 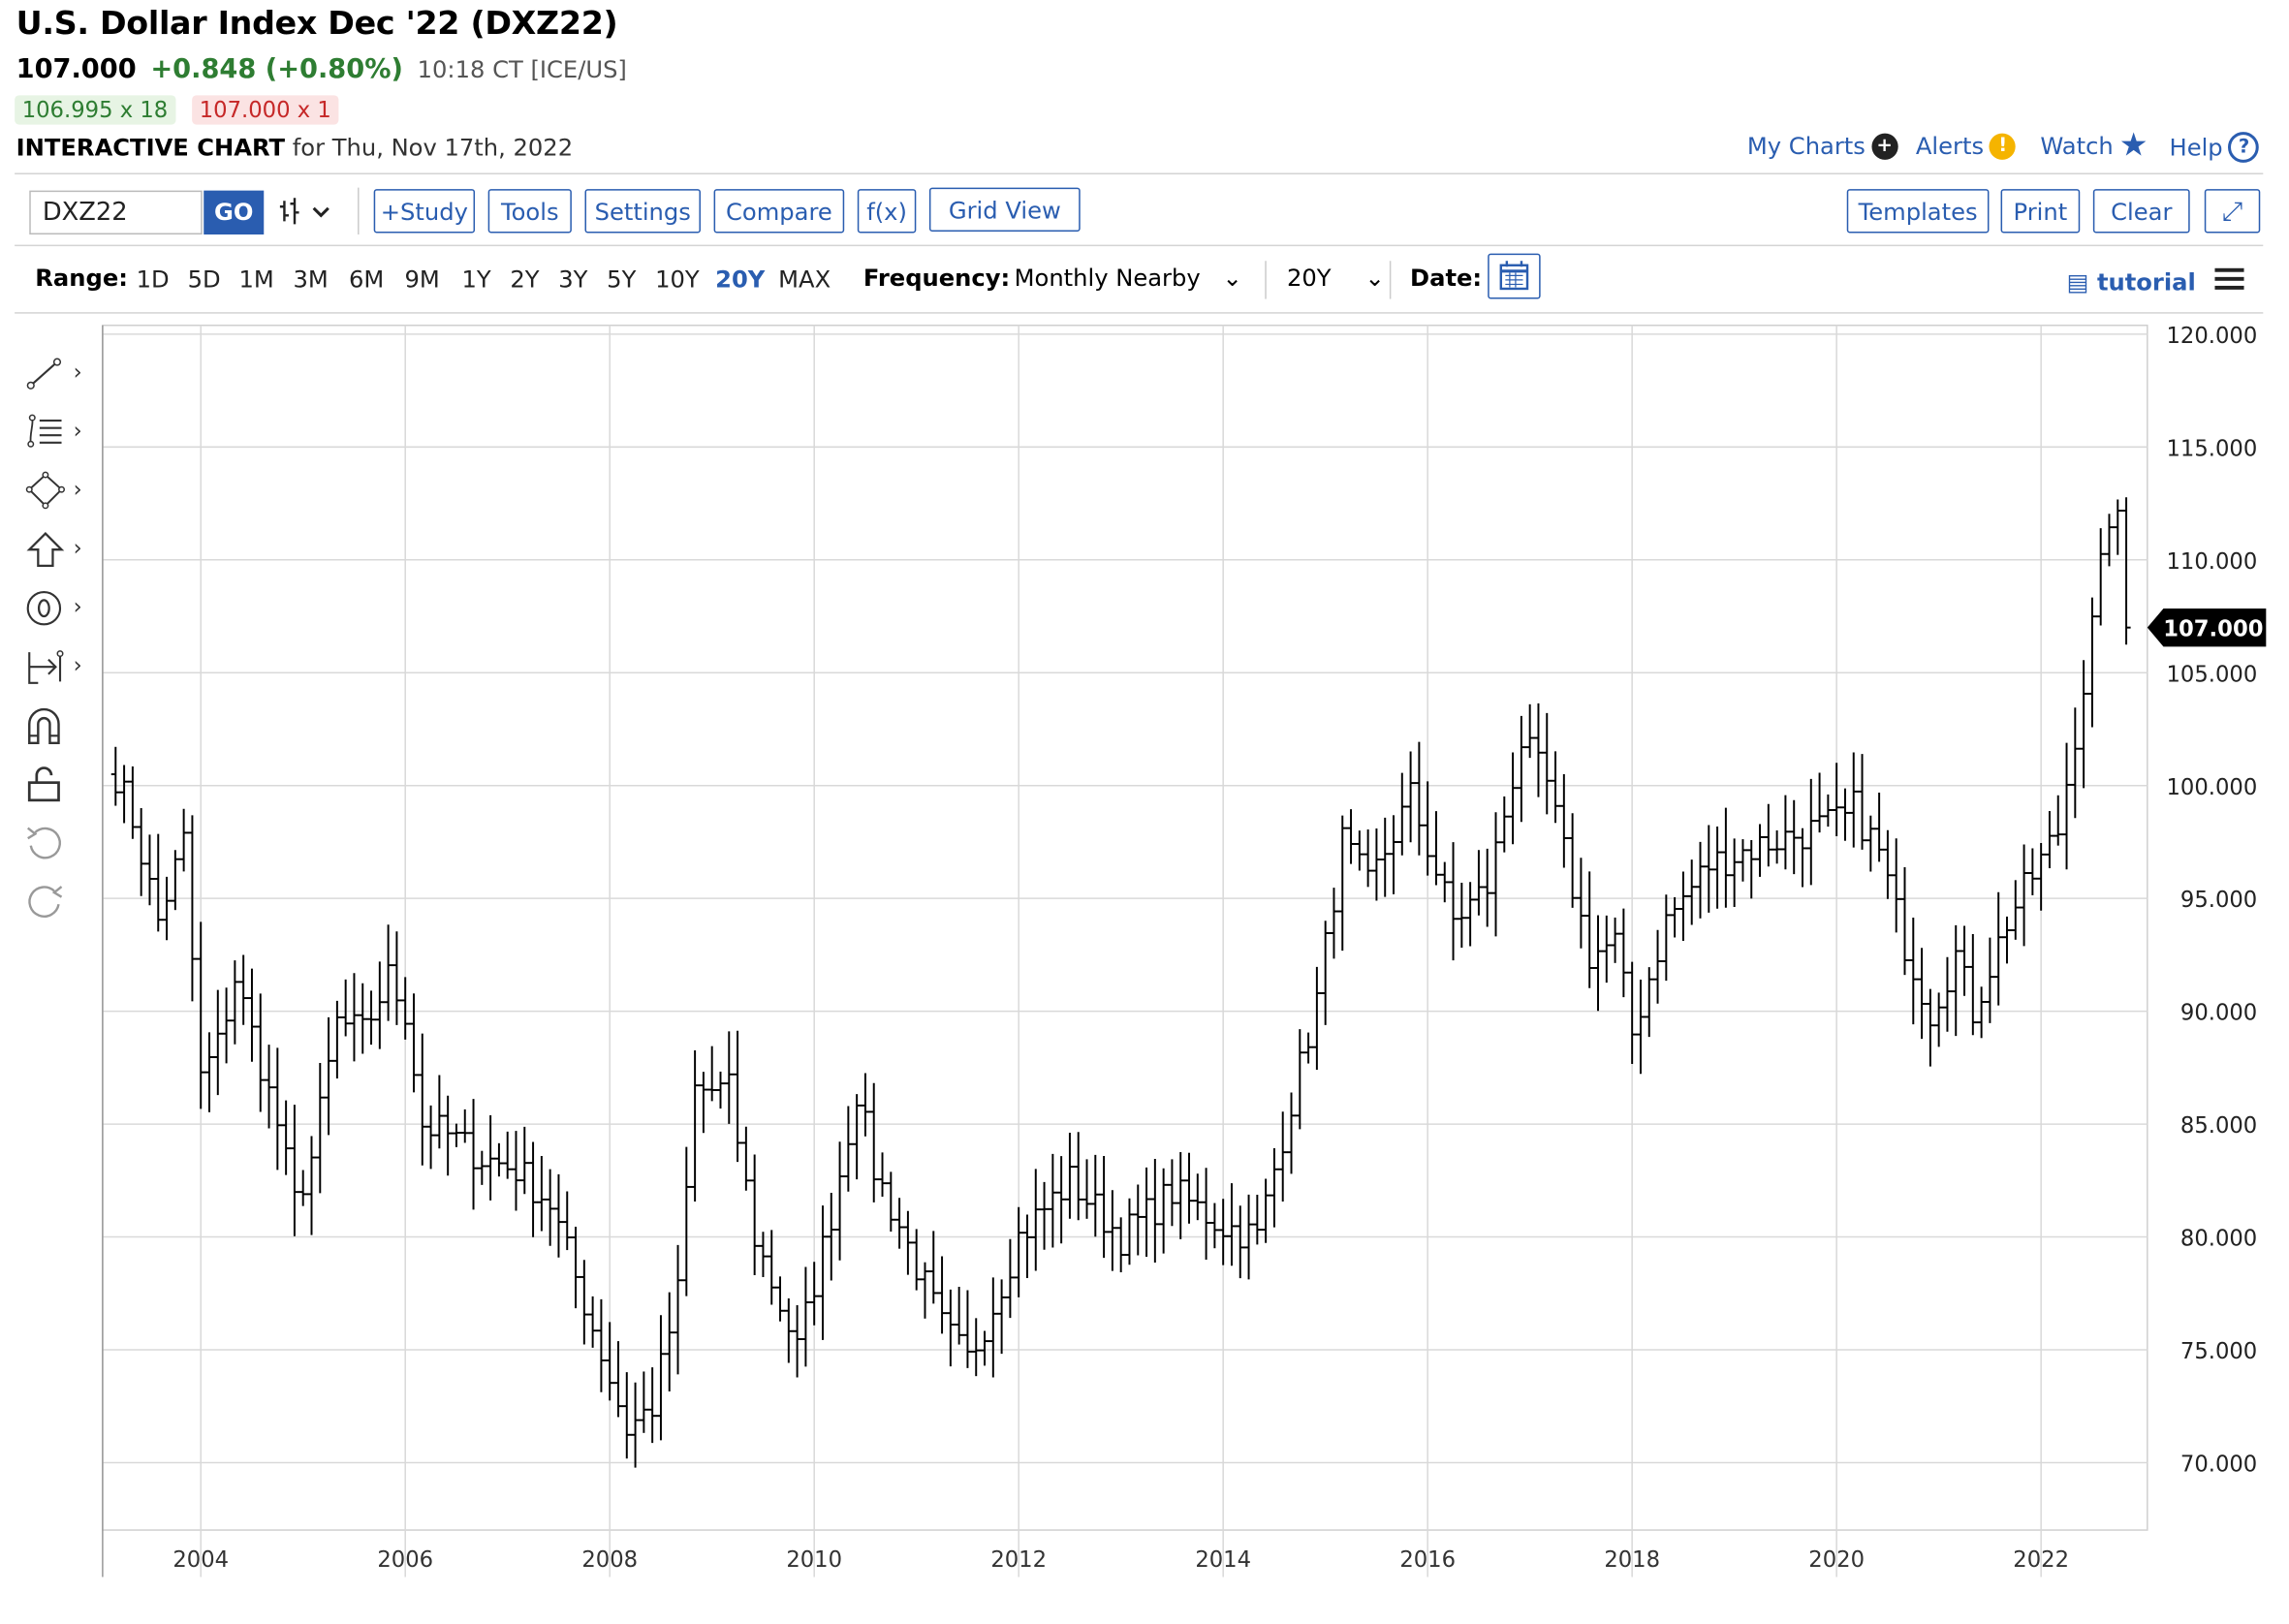 What do you see at coordinates (529, 211) in the screenshot?
I see `tools-button: Tools` at bounding box center [529, 211].